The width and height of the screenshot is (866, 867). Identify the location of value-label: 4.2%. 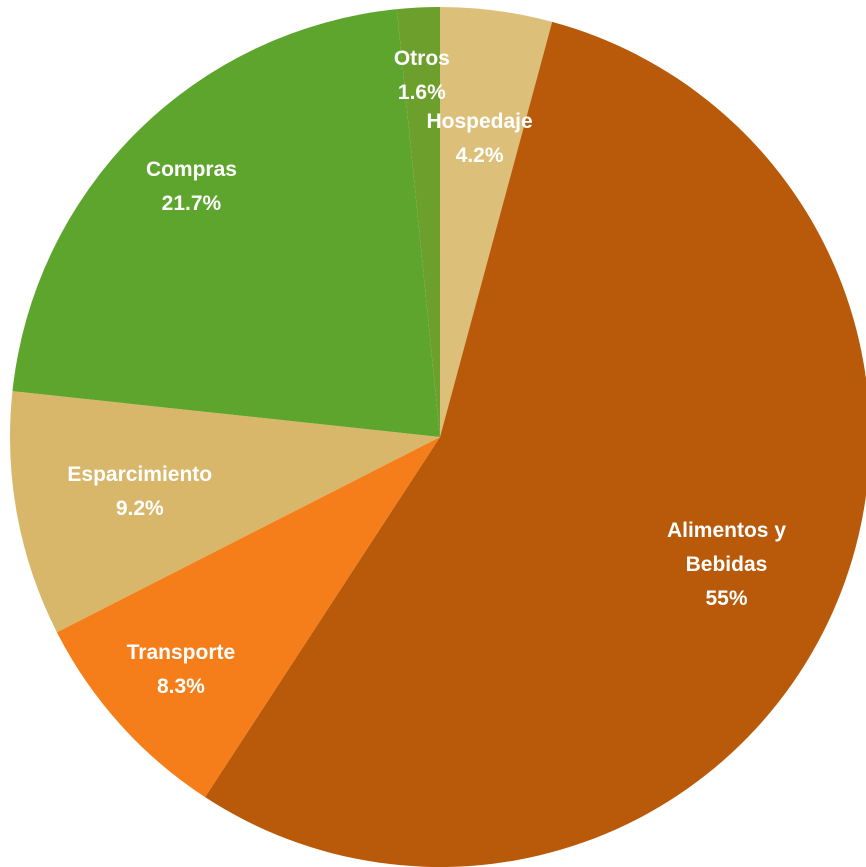
(479, 155).